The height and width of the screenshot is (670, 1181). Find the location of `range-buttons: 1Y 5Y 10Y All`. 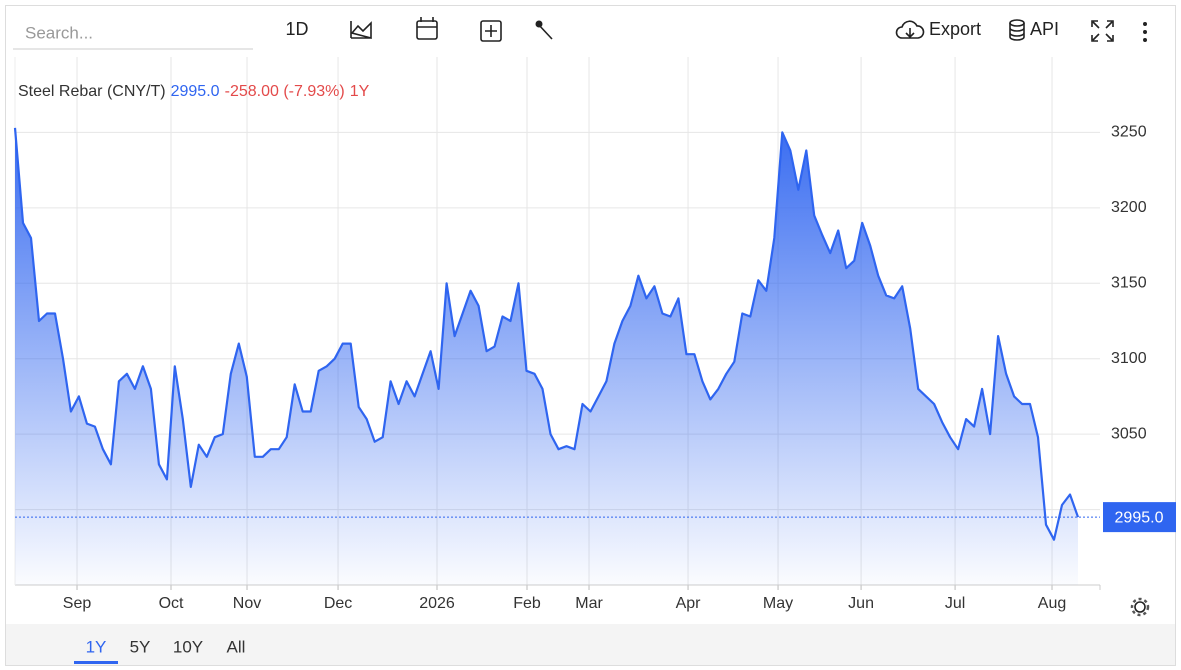

range-buttons: 1Y 5Y 10Y All is located at coordinates (159, 650).